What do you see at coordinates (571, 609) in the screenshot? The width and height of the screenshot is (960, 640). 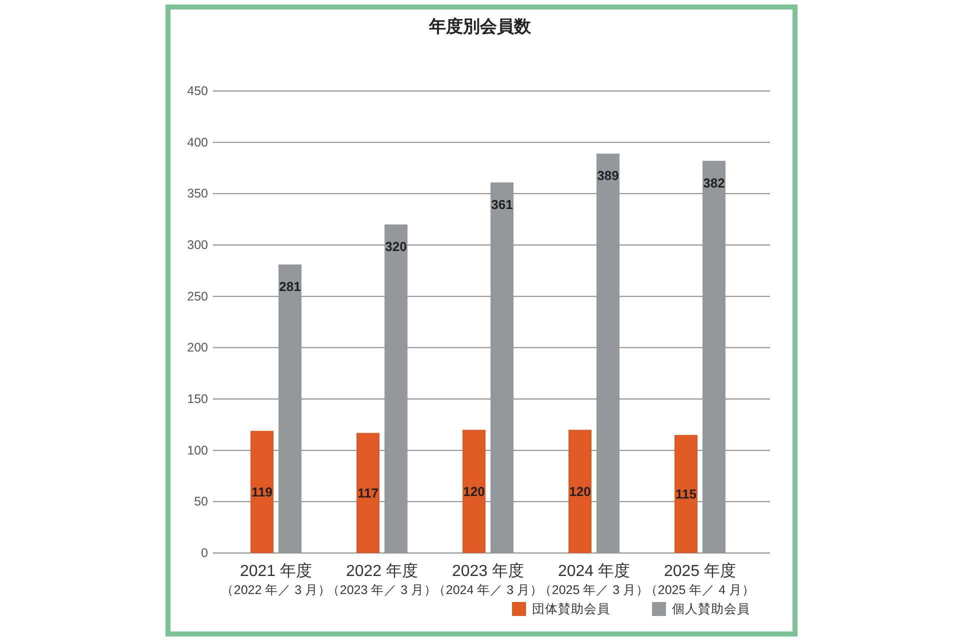 I see `legend-label: 団体賛助会員` at bounding box center [571, 609].